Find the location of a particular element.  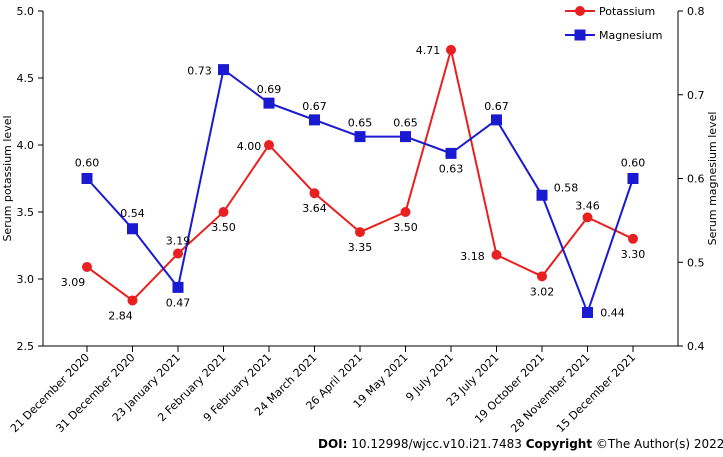

potassium-data-label: 3.35 is located at coordinates (360, 247).